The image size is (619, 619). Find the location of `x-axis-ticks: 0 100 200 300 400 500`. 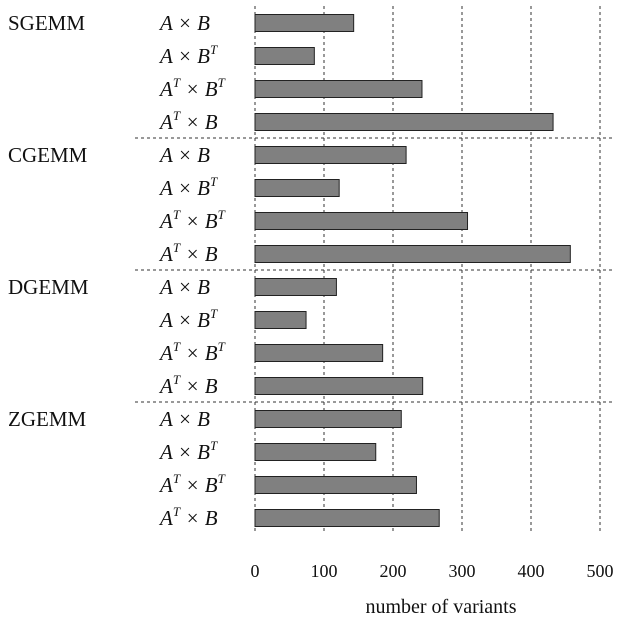

x-axis-ticks: 0 100 200 300 400 500 is located at coordinates (432, 571).